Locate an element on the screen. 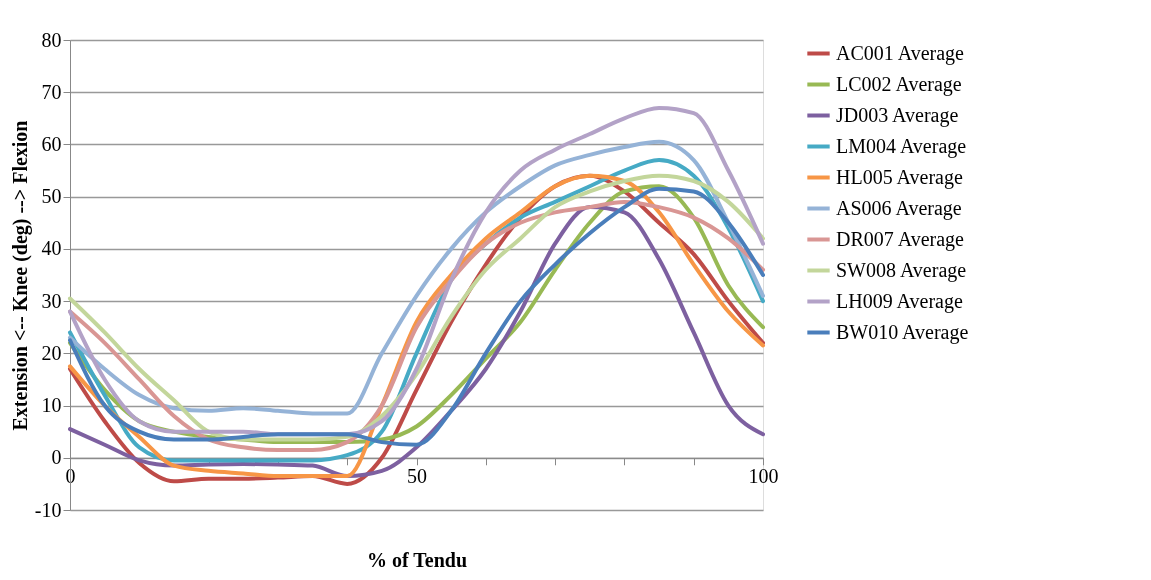 Image resolution: width=1151 pixels, height=580 pixels. y-tick-label: -10 is located at coordinates (48, 509).